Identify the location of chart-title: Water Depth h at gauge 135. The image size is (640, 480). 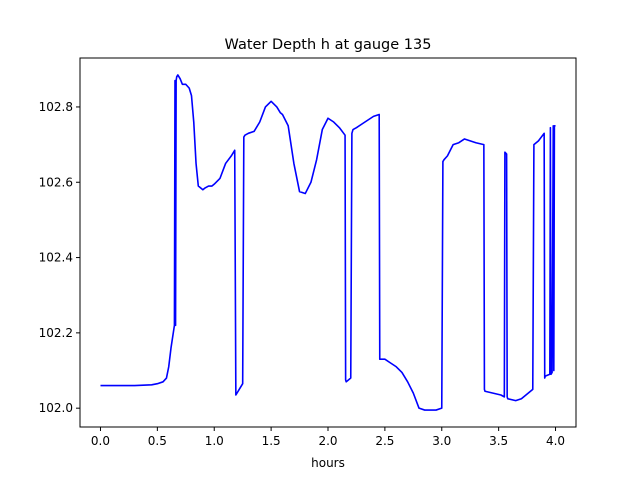
(328, 45).